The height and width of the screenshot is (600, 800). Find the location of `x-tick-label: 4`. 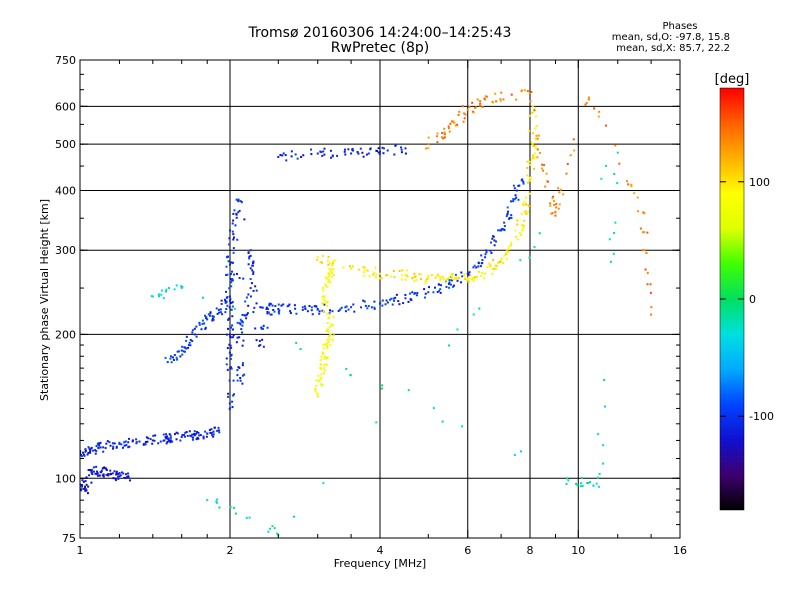

x-tick-label: 4 is located at coordinates (380, 550).